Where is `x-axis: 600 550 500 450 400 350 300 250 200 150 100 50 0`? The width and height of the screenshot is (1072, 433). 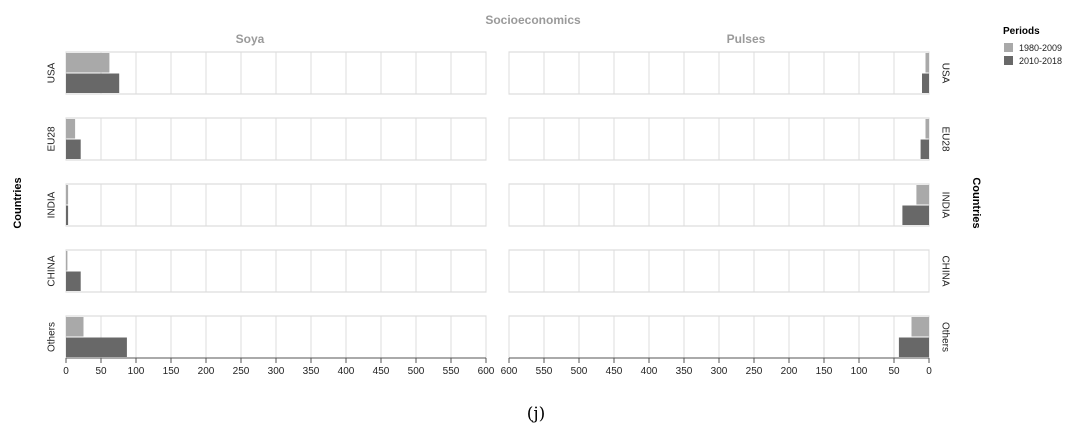
x-axis: 600 550 500 450 400 350 300 250 200 150 100 50 0 is located at coordinates (716, 367).